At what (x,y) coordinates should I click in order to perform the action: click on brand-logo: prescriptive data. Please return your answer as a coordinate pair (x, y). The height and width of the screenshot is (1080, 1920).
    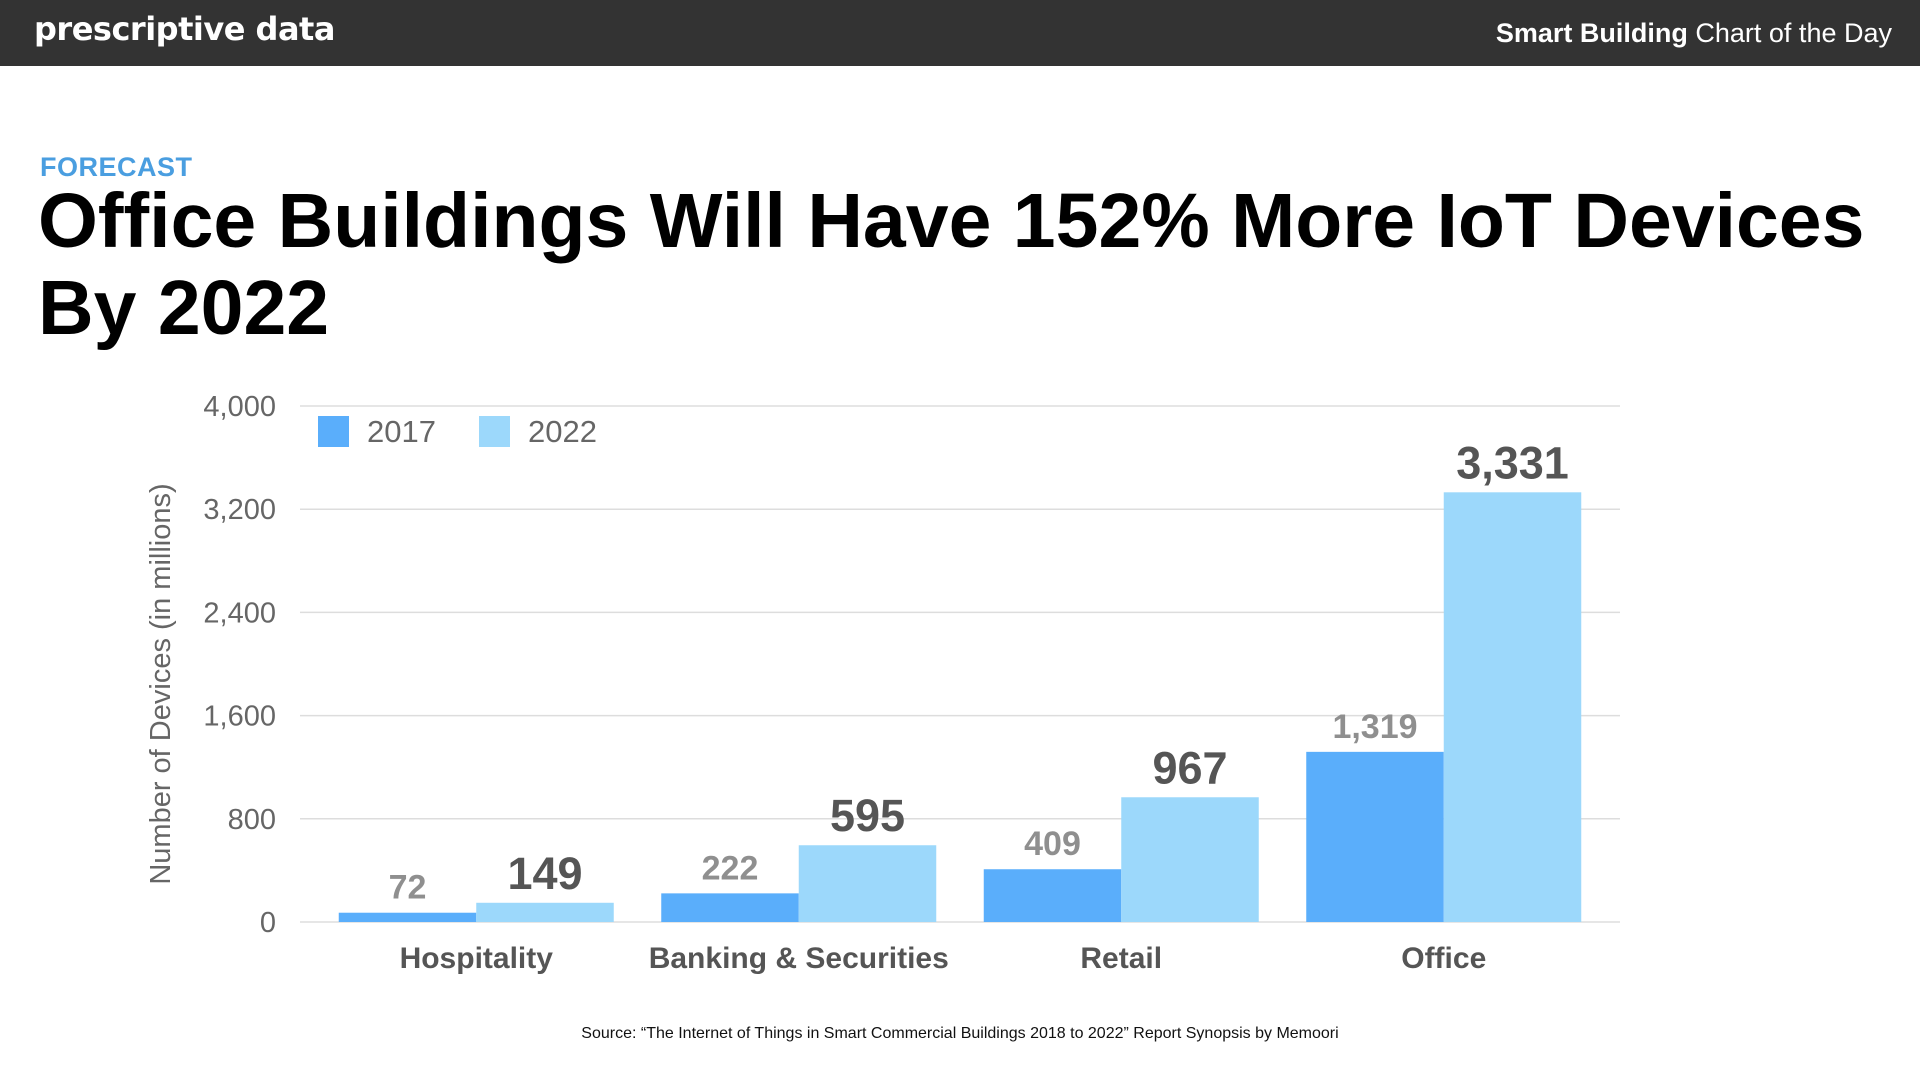
    Looking at the image, I should click on (184, 29).